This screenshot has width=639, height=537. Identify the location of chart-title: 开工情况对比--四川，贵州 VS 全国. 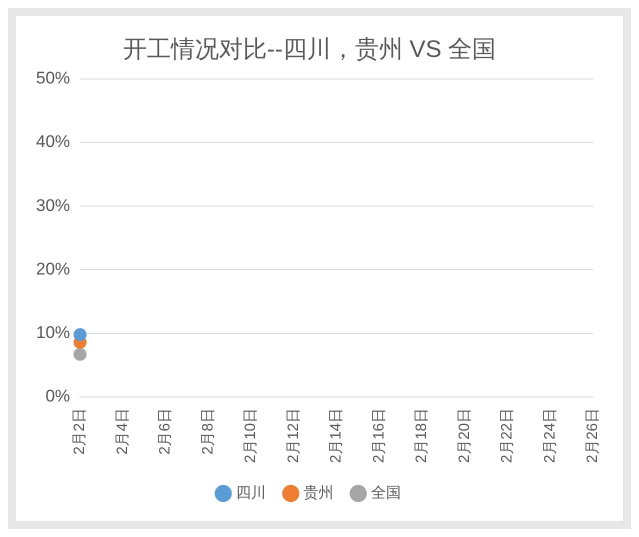
(309, 50).